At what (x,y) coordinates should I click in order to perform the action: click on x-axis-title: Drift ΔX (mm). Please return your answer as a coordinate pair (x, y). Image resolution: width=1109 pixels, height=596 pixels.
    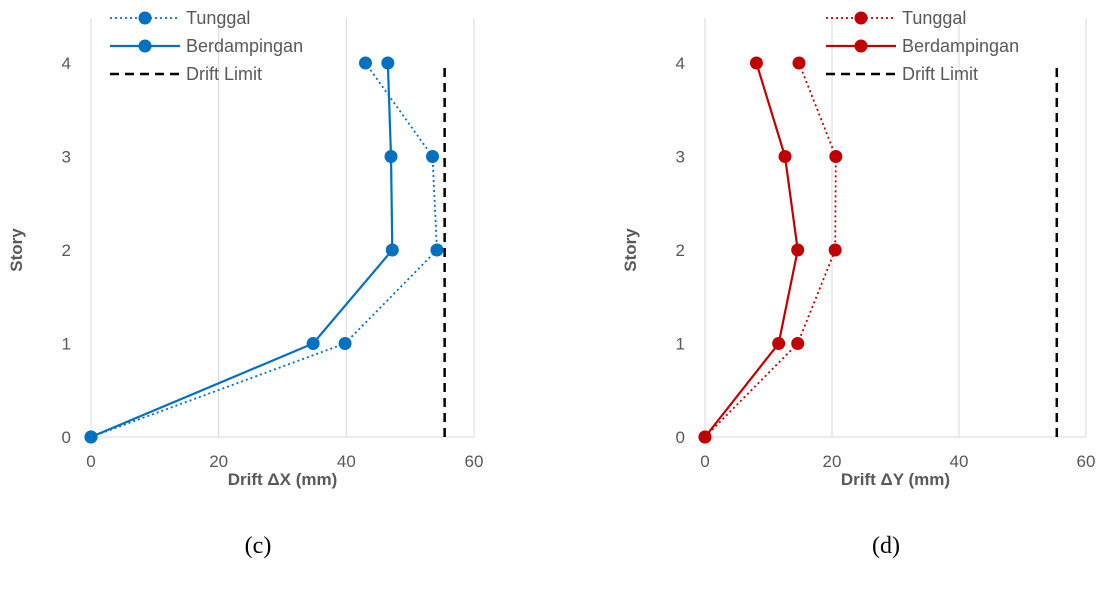
    Looking at the image, I should click on (283, 479).